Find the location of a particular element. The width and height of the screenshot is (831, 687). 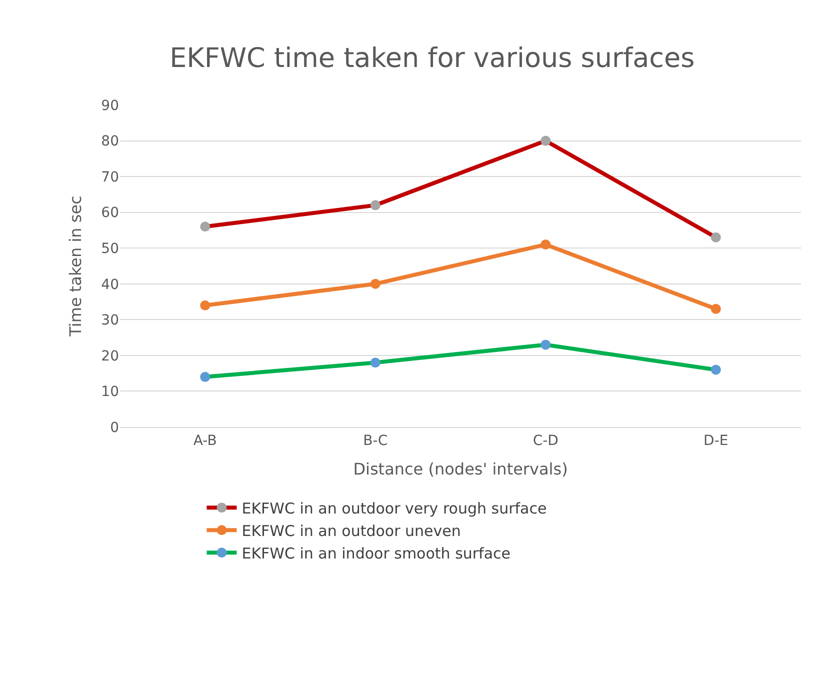

legend-label: EKFWC in an indoor smooth surface is located at coordinates (376, 553).